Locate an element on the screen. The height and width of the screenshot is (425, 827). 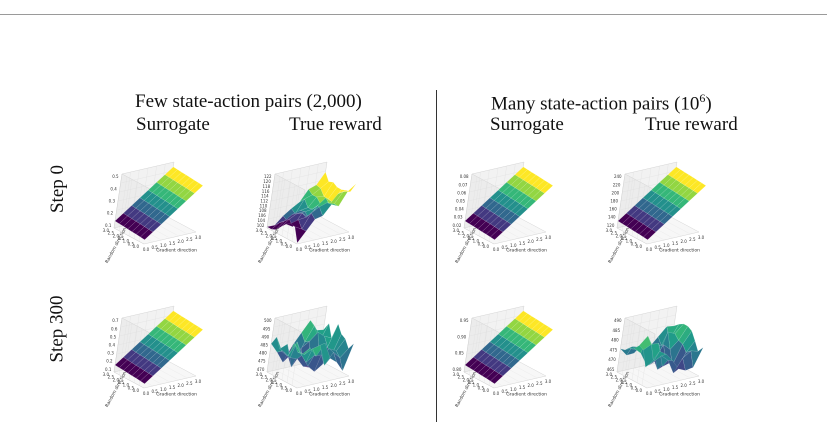
z-tick-label: 0.80 is located at coordinates (456, 369).